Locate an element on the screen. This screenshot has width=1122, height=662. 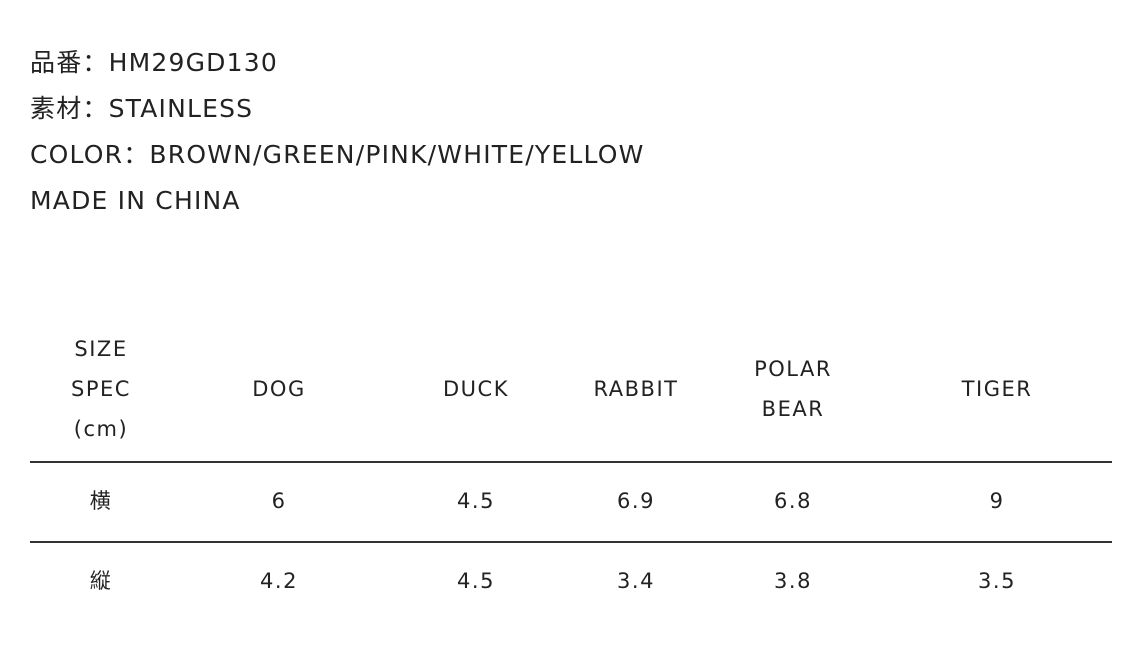
table-cell: 6.8 is located at coordinates (793, 501).